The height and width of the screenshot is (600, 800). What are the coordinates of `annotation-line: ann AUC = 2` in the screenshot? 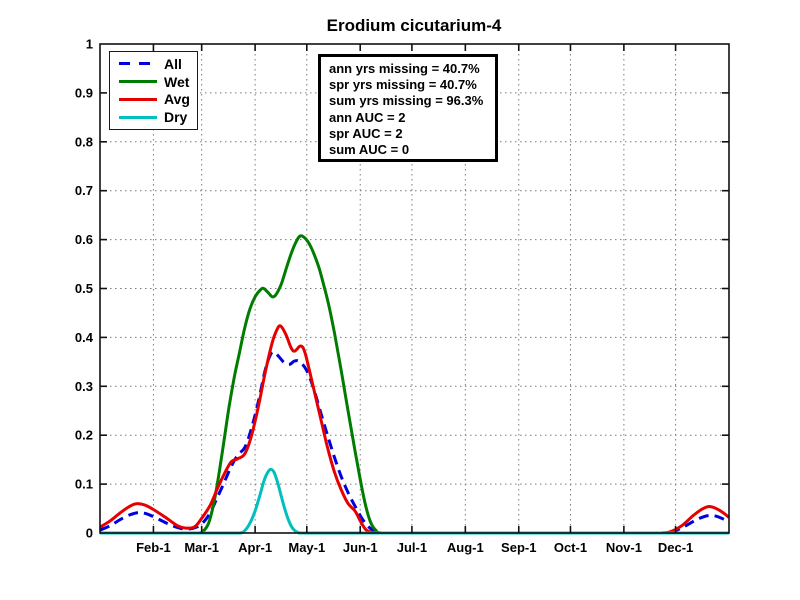 It's located at (367, 117).